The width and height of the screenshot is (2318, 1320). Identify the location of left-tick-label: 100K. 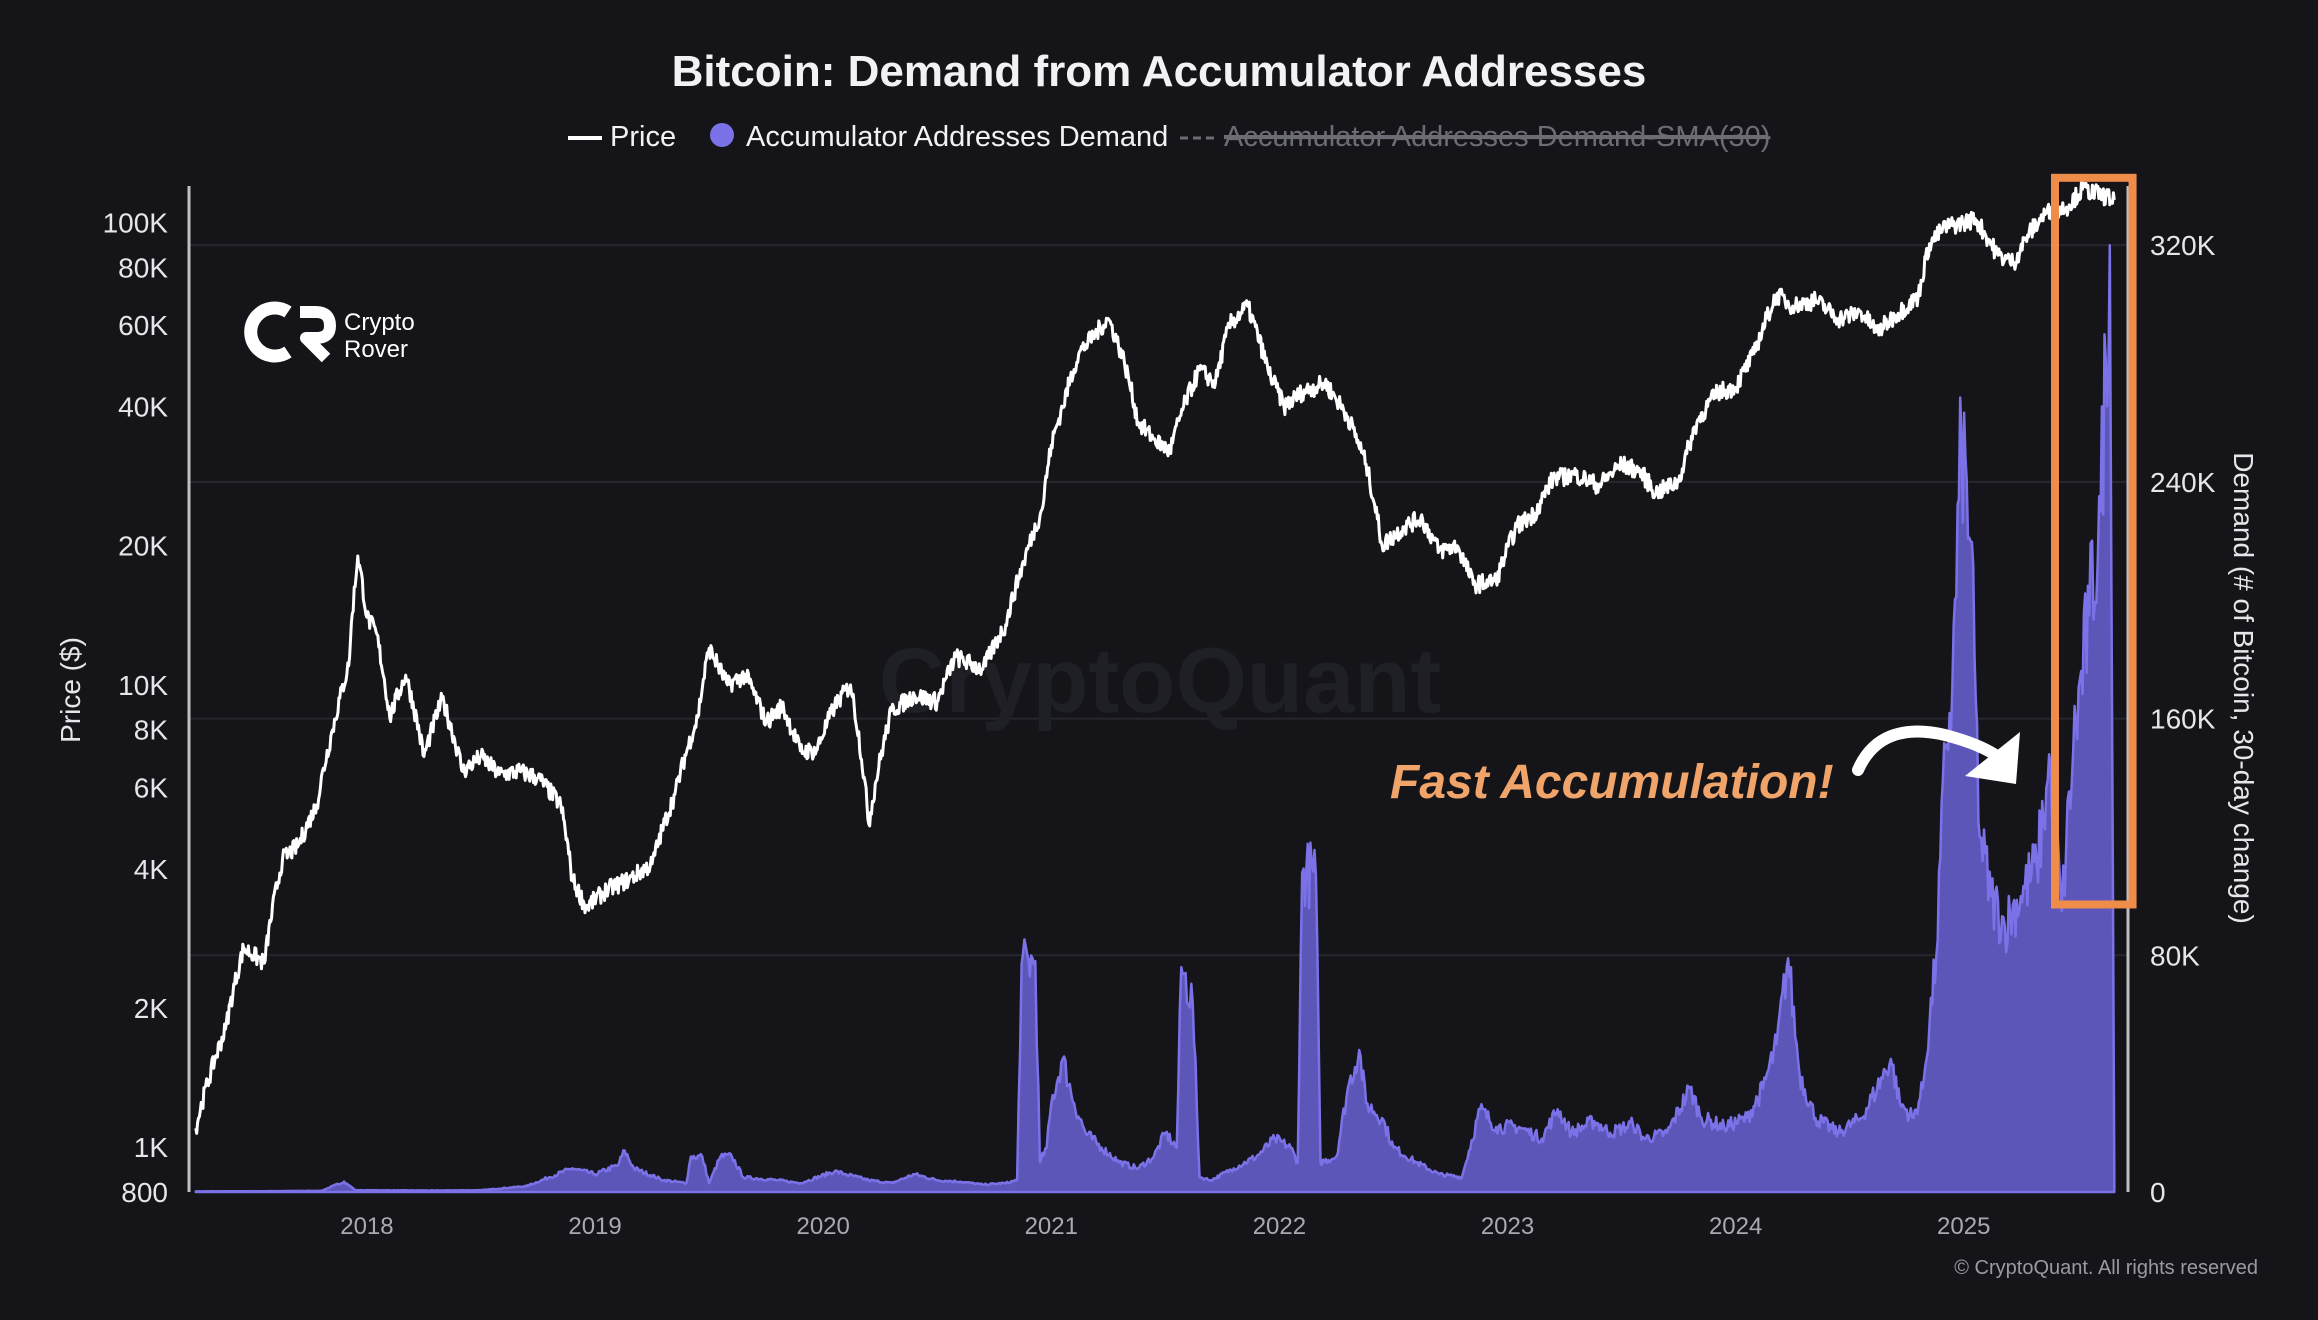
(136, 223).